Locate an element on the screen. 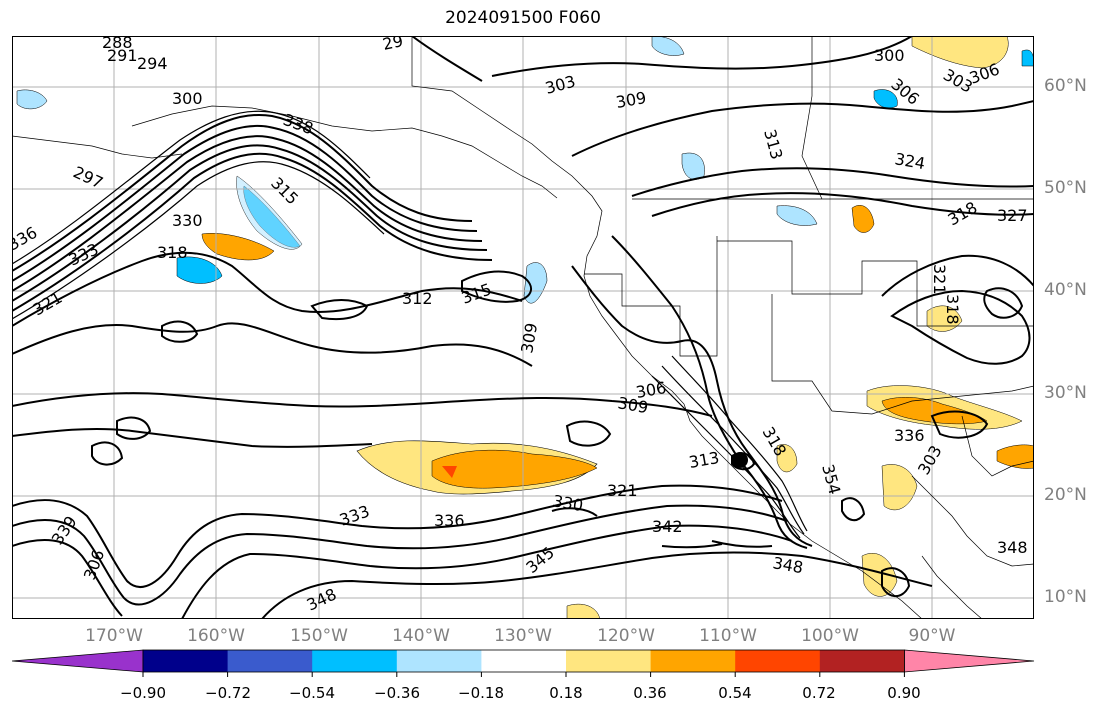 Image resolution: width=1105 pixels, height=712 pixels. contour-label: 327 is located at coordinates (1012, 215).